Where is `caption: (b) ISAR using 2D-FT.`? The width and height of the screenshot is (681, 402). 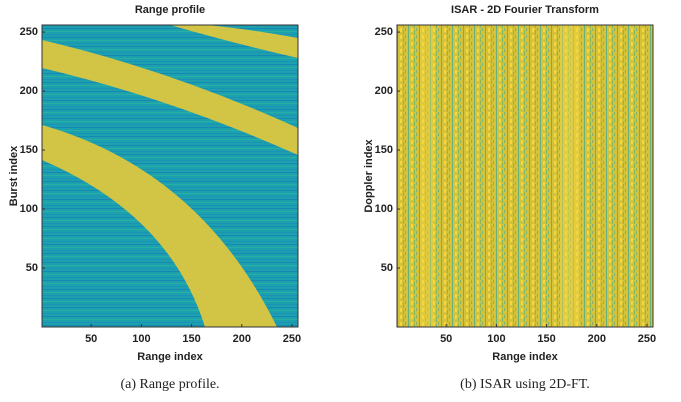 caption: (b) ISAR using 2D-FT. is located at coordinates (525, 384).